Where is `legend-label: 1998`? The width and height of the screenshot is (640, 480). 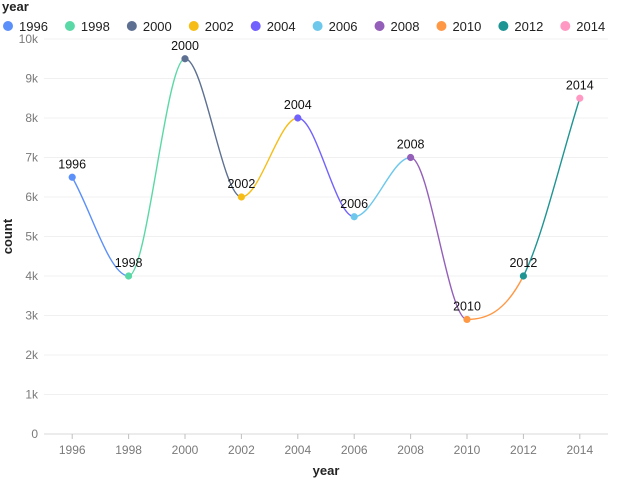 legend-label: 1998 is located at coordinates (95, 26).